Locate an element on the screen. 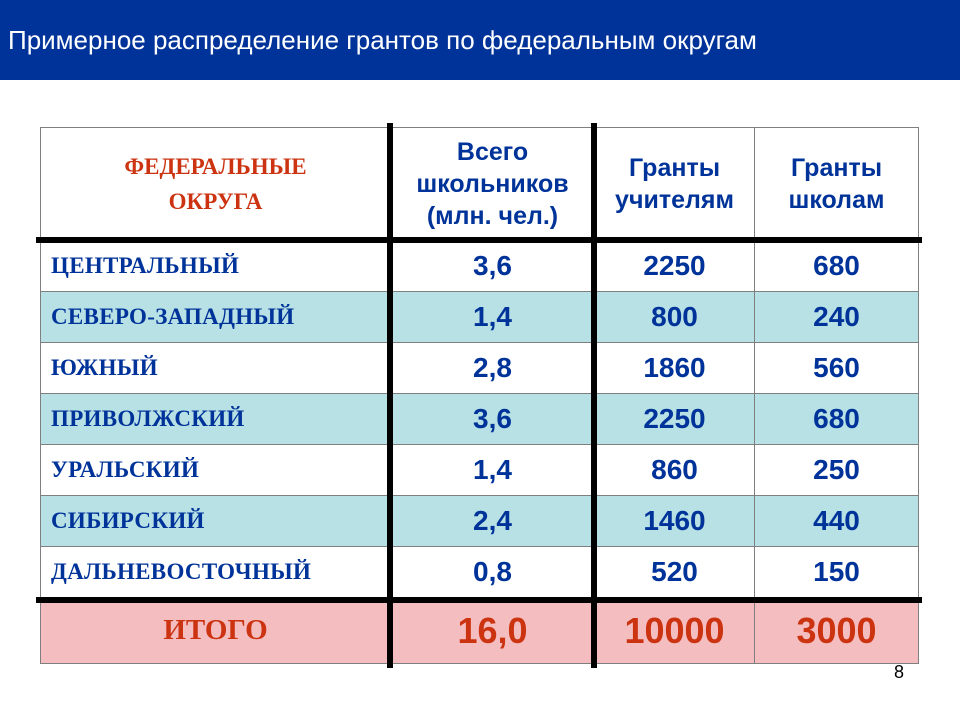 The height and width of the screenshot is (720, 960). schools-cell: 250 is located at coordinates (836, 470).